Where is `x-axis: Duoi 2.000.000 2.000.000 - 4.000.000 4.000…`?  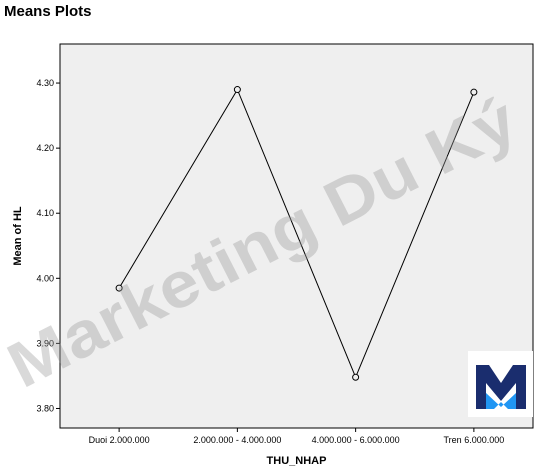
x-axis: Duoi 2.000.000 2.000.000 - 4.000.000 4.000… is located at coordinates (297, 436).